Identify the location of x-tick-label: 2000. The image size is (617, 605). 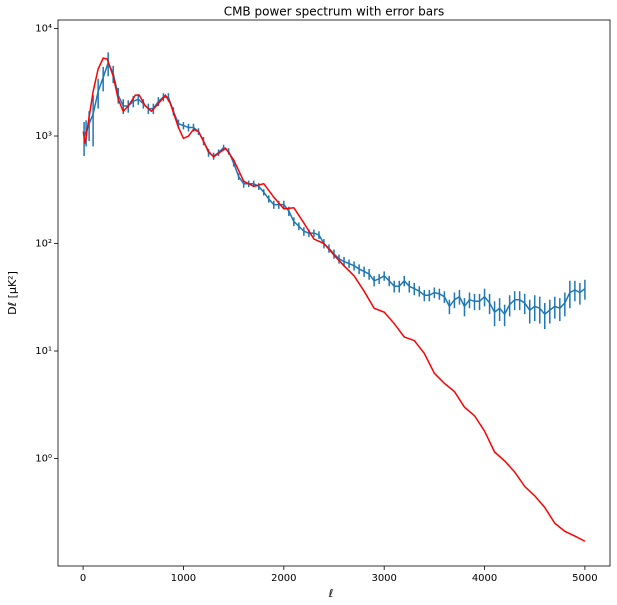
(283, 578).